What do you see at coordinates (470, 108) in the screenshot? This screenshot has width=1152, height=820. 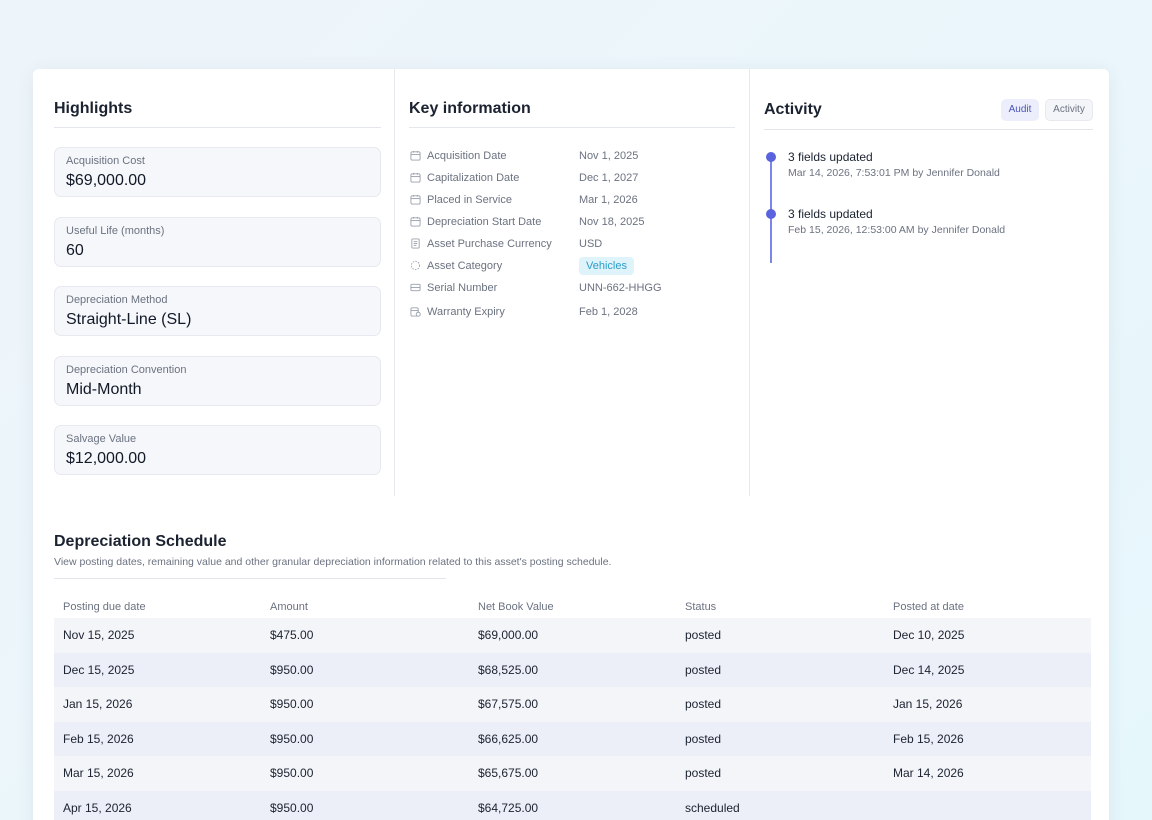 I see `key-information-title: Key information` at bounding box center [470, 108].